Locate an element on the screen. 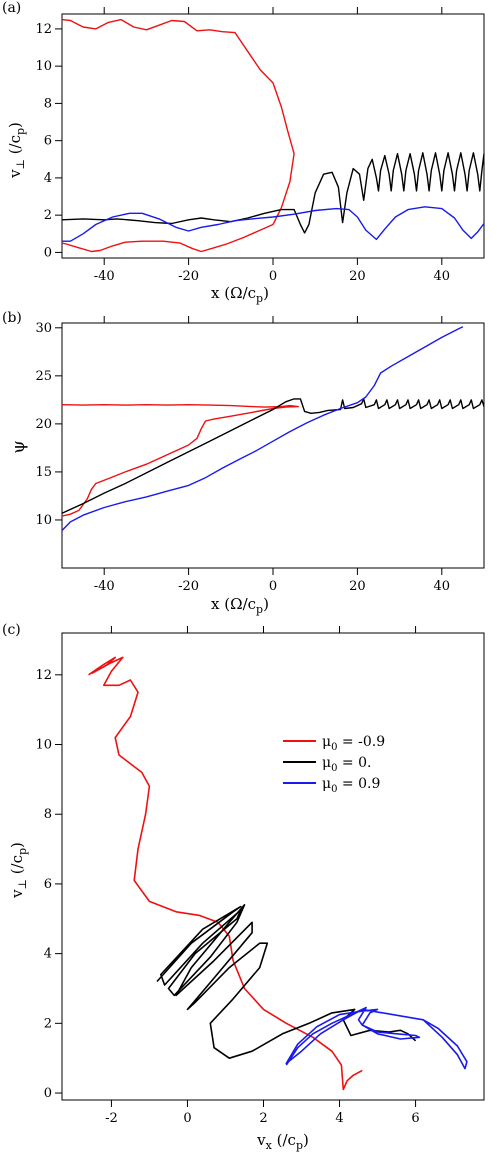 This screenshot has width=497, height=1161. panel-b-series-red is located at coordinates (180, 460).